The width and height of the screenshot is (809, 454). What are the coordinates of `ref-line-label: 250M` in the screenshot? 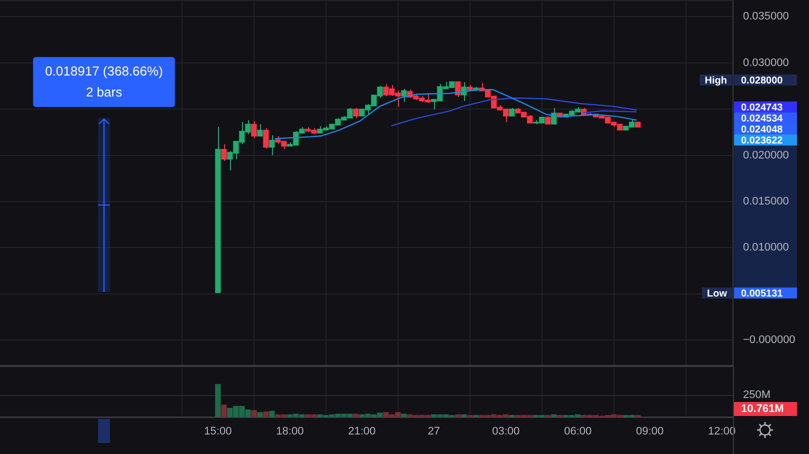 It's located at (757, 394).